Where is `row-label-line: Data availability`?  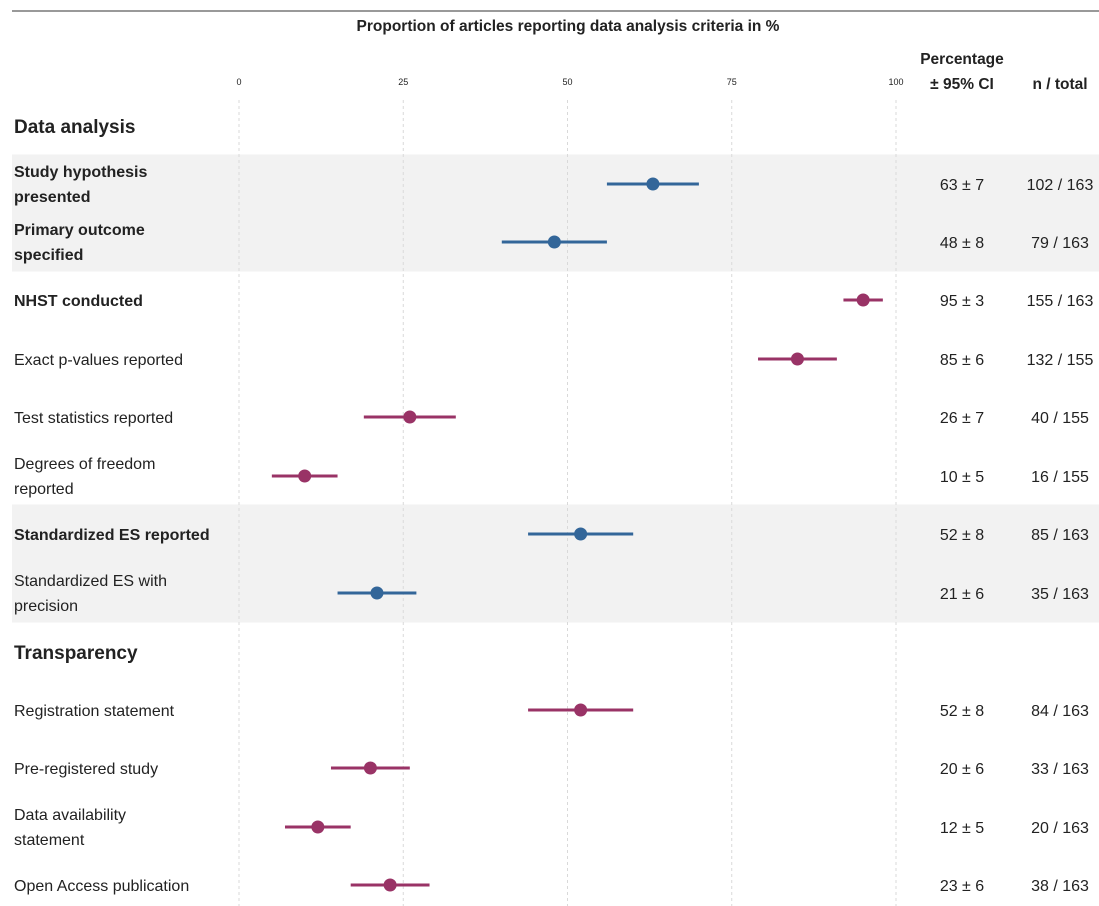 row-label-line: Data availability is located at coordinates (70, 815).